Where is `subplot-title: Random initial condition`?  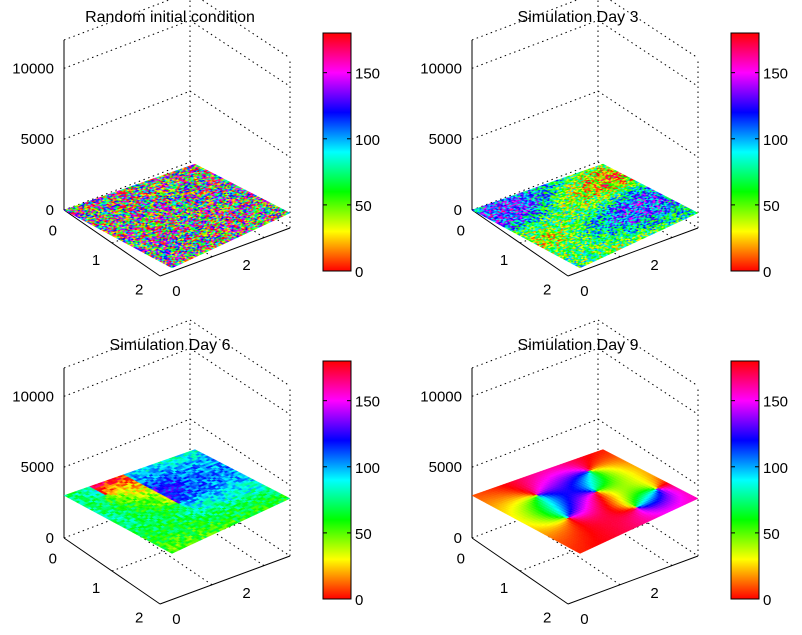 subplot-title: Random initial condition is located at coordinates (170, 17).